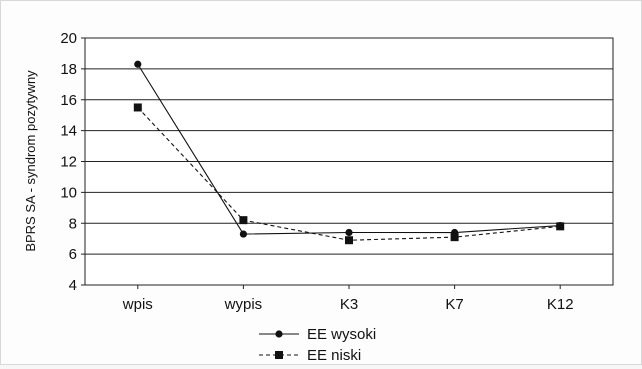  Describe the element at coordinates (68, 38) in the screenshot. I see `y-tick-label: 20` at that location.